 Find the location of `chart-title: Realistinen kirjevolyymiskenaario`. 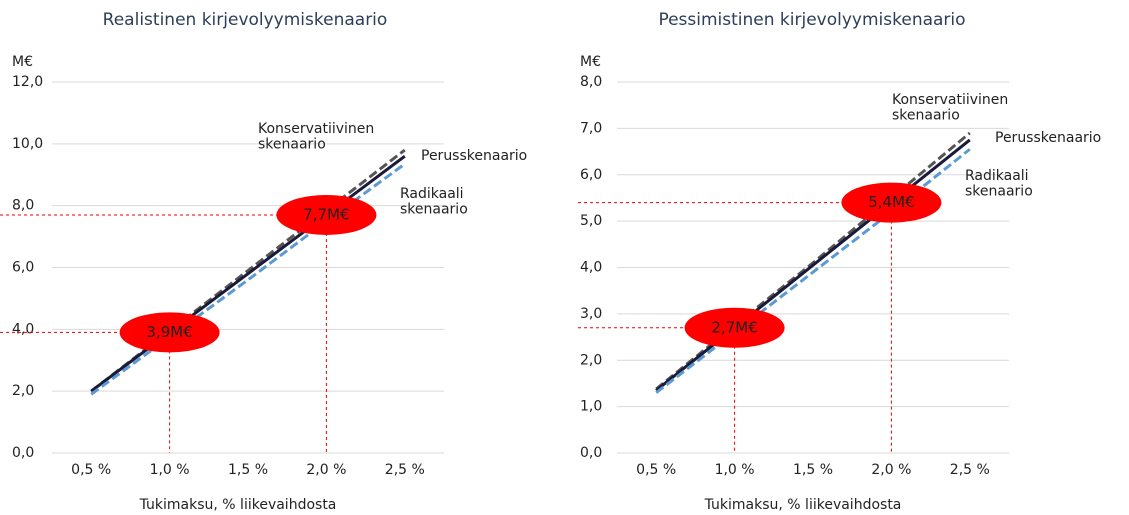

chart-title: Realistinen kirjevolyymiskenaario is located at coordinates (245, 20).